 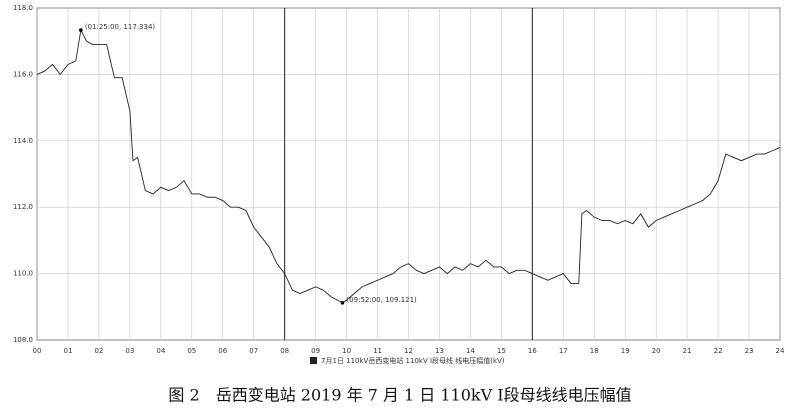 I want to click on x-tick-label: 08, so click(x=284, y=351).